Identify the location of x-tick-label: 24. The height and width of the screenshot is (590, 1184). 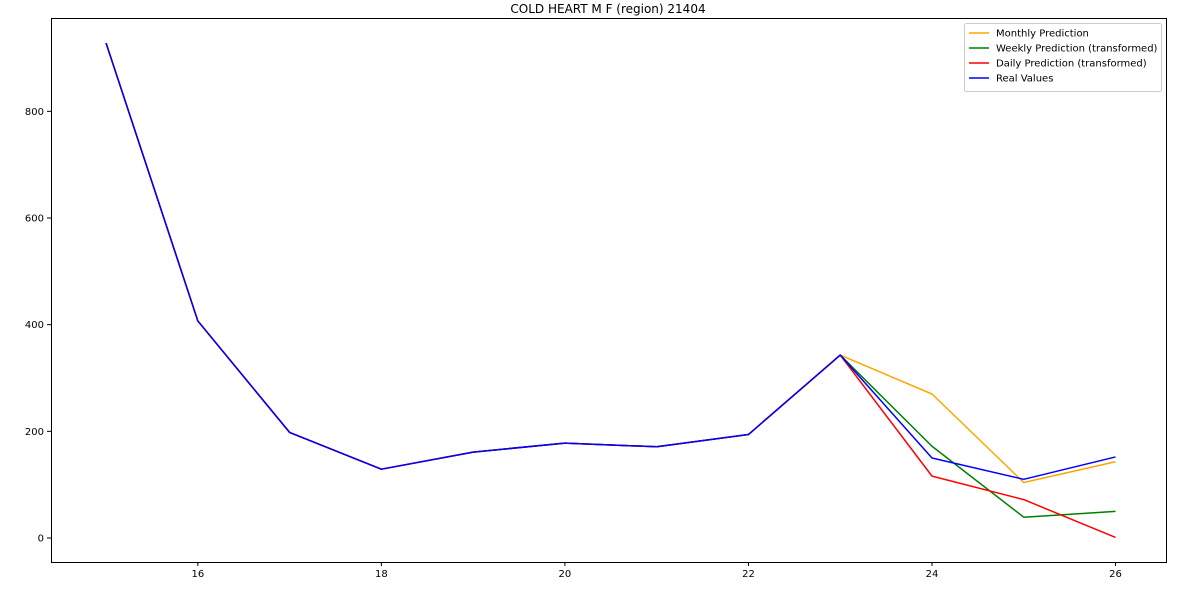
(932, 574).